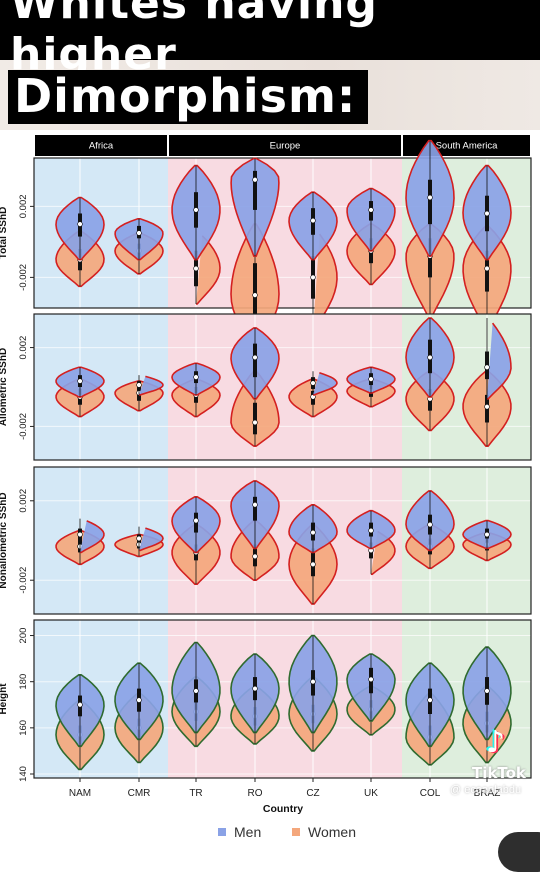  I want to click on legend: Men Women, so click(270, 832).